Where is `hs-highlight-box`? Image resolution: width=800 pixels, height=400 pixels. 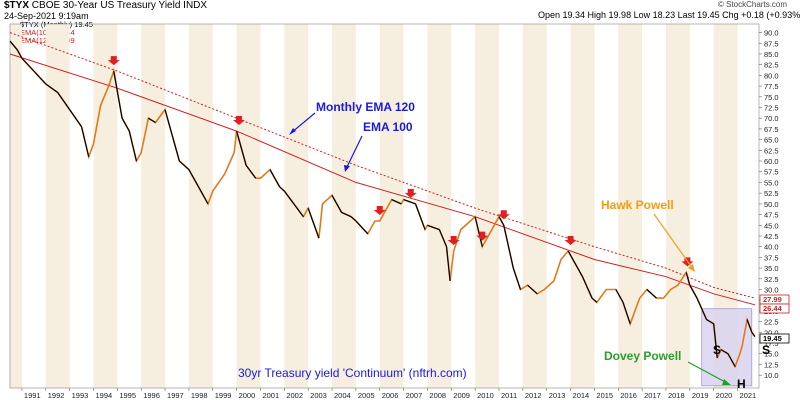 hs-highlight-box is located at coordinates (727, 347).